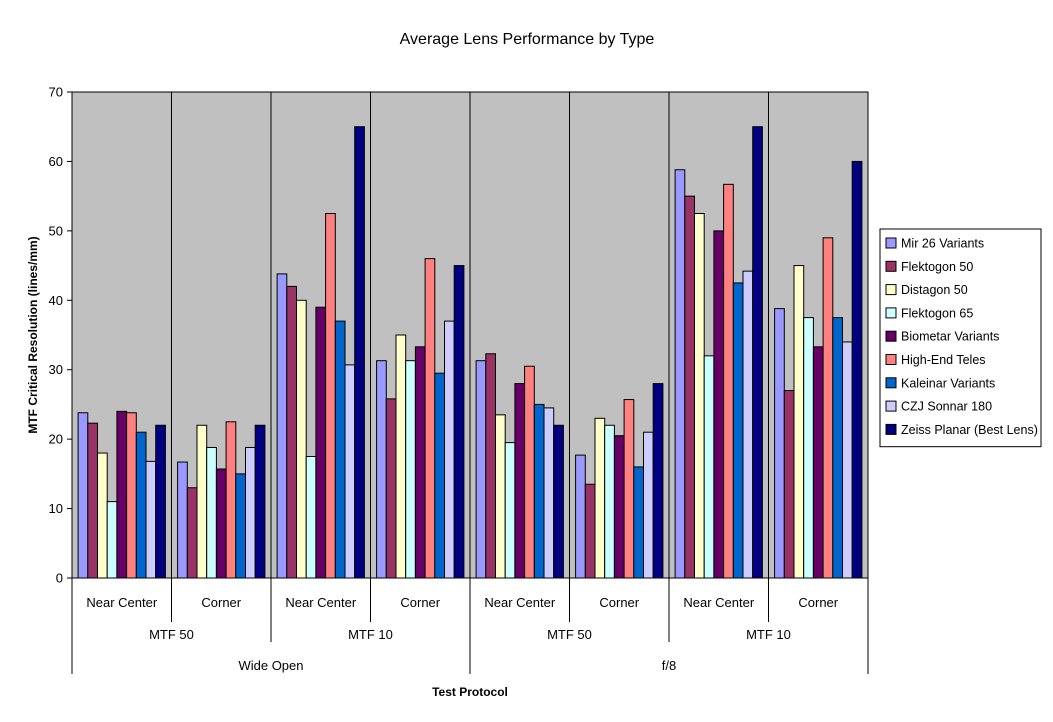  What do you see at coordinates (33, 334) in the screenshot?
I see `y-axis-label: MTF Critical Resolution (lines/mm)` at bounding box center [33, 334].